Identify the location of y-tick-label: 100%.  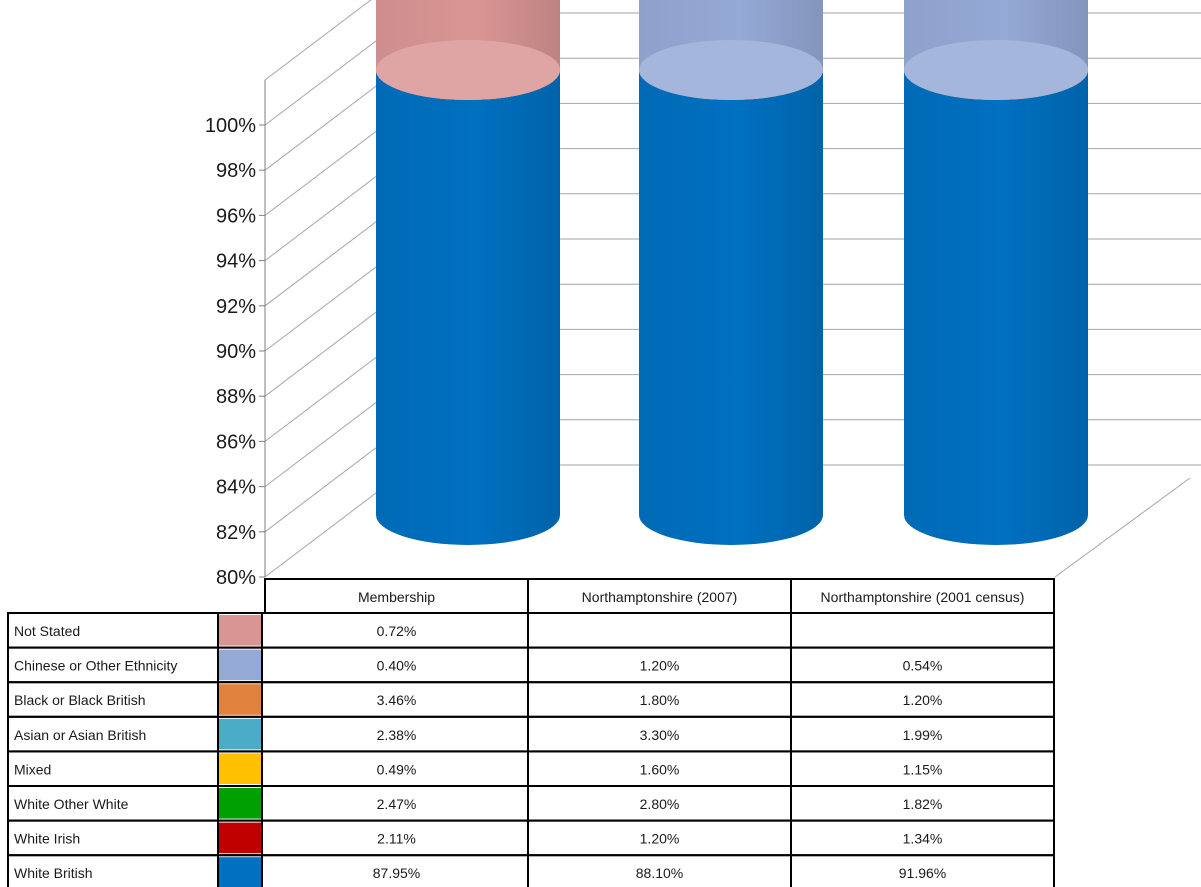
(230, 126).